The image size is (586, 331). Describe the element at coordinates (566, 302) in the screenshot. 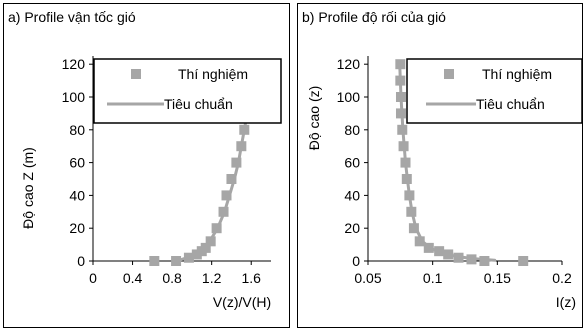

I see `panel-b-x-label: I(z)` at that location.